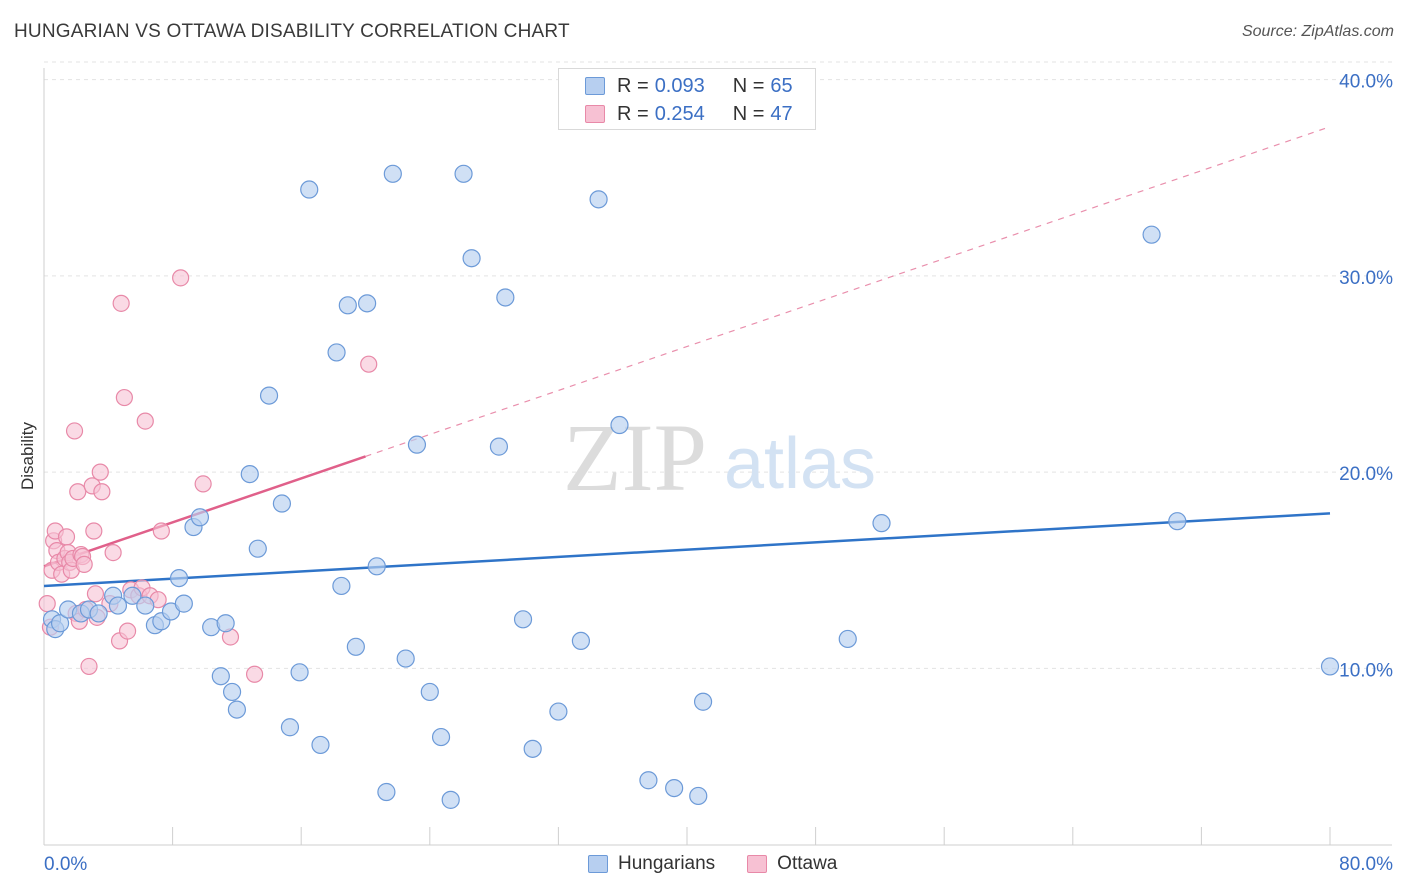 This screenshot has height=892, width=1406. Describe the element at coordinates (679, 85) in the screenshot. I see `r-value: 0.093` at that location.